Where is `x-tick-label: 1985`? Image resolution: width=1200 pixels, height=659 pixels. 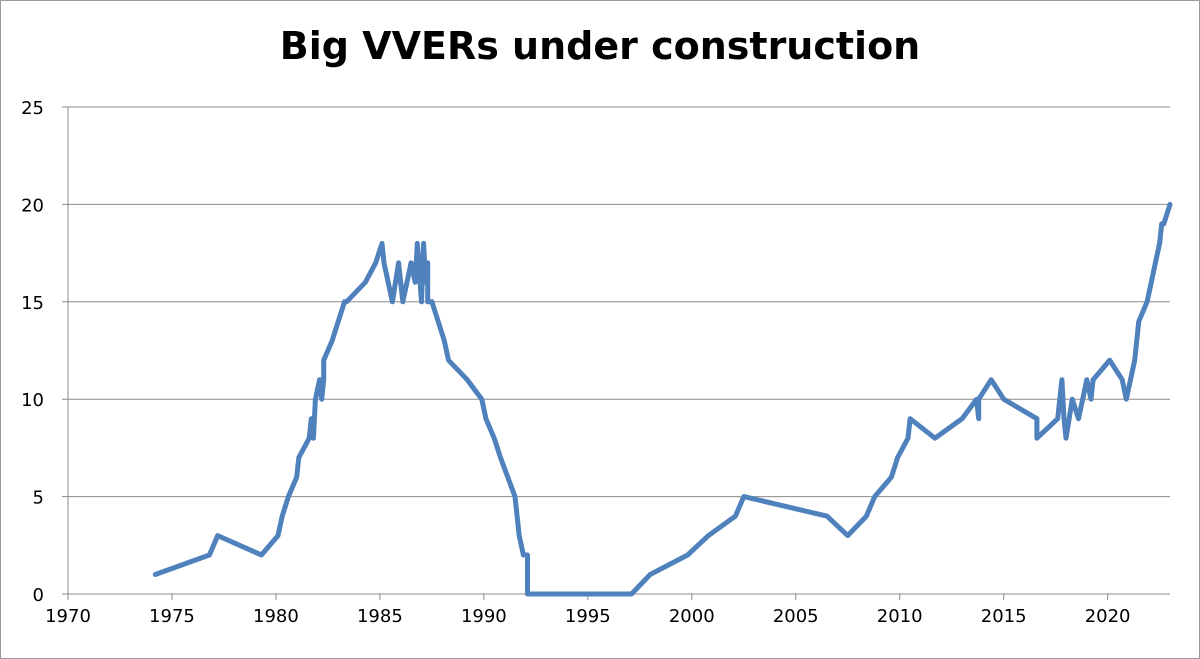
x-tick-label: 1985 is located at coordinates (380, 616).